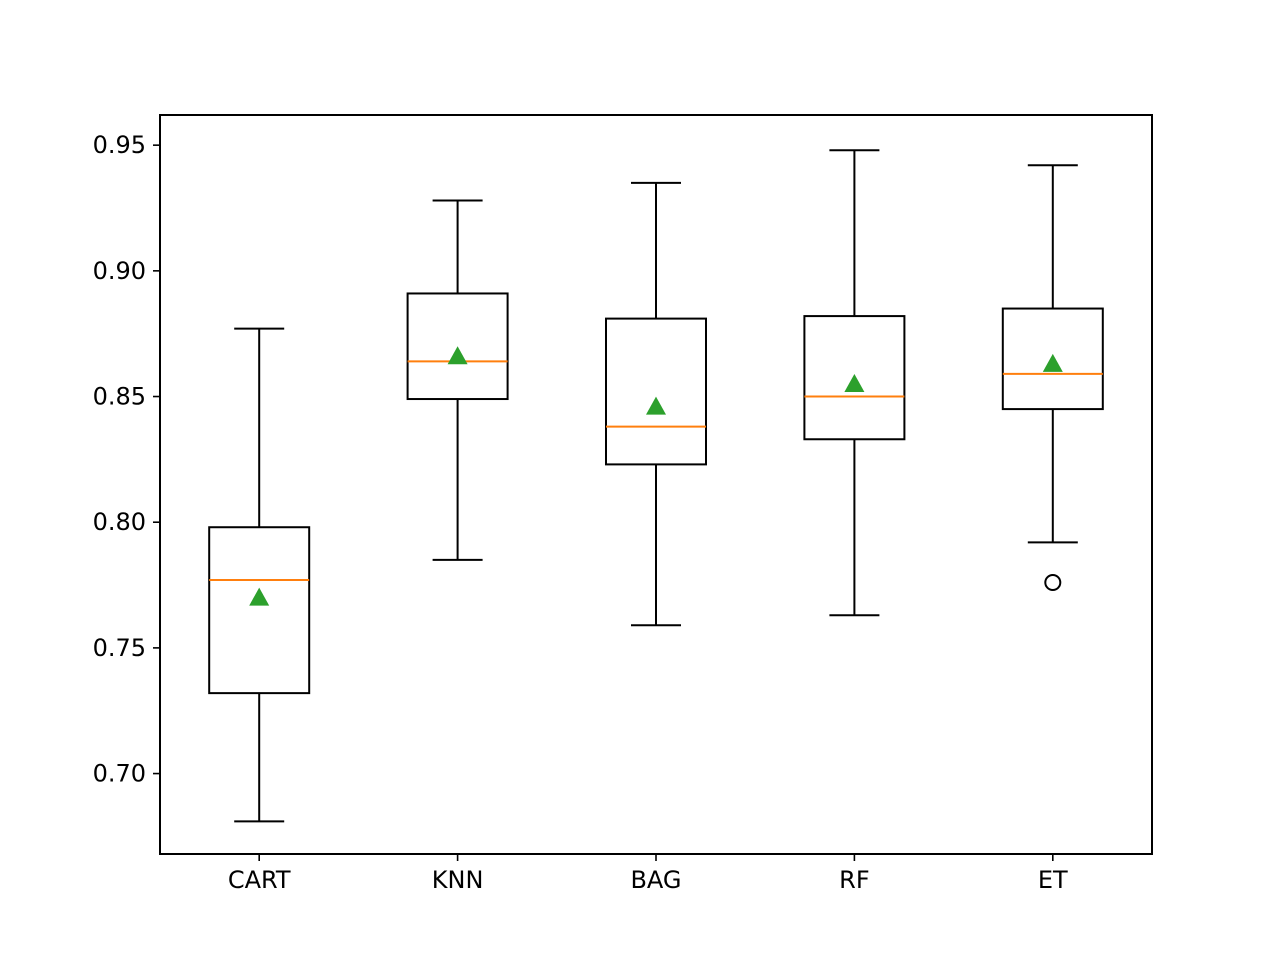 Image resolution: width=1280 pixels, height=960 pixels. I want to click on box-cart, so click(259, 575).